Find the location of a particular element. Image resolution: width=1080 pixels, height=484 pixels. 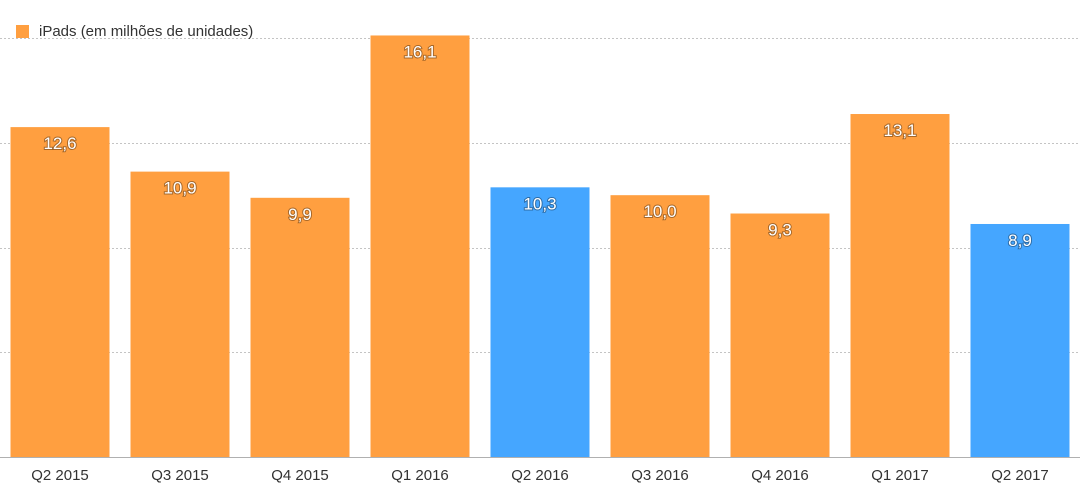

bar-value-label: 10,9 is located at coordinates (179, 188).